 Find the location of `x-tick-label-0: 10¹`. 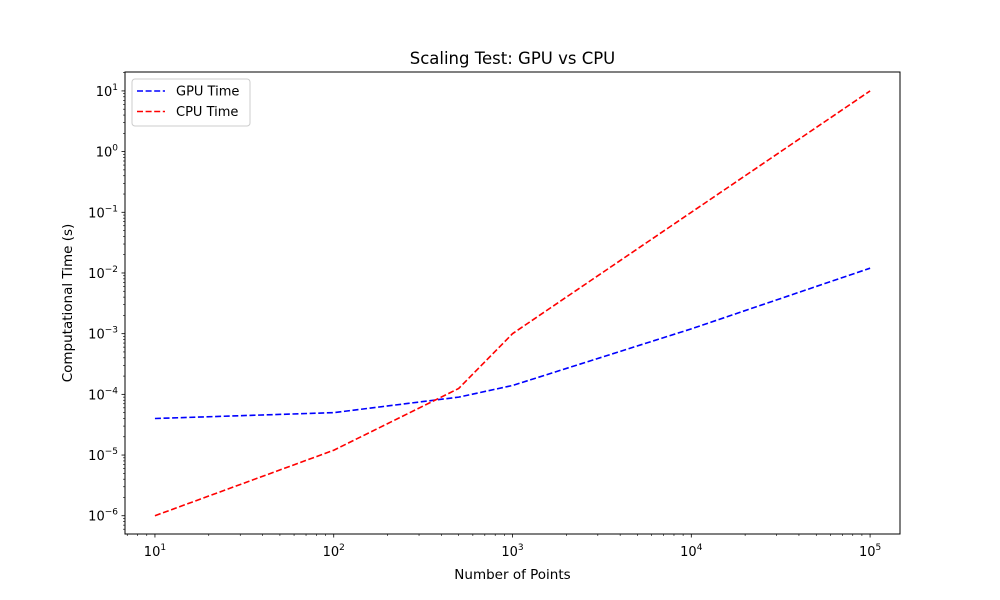

x-tick-label-0: 10¹ is located at coordinates (155, 551).